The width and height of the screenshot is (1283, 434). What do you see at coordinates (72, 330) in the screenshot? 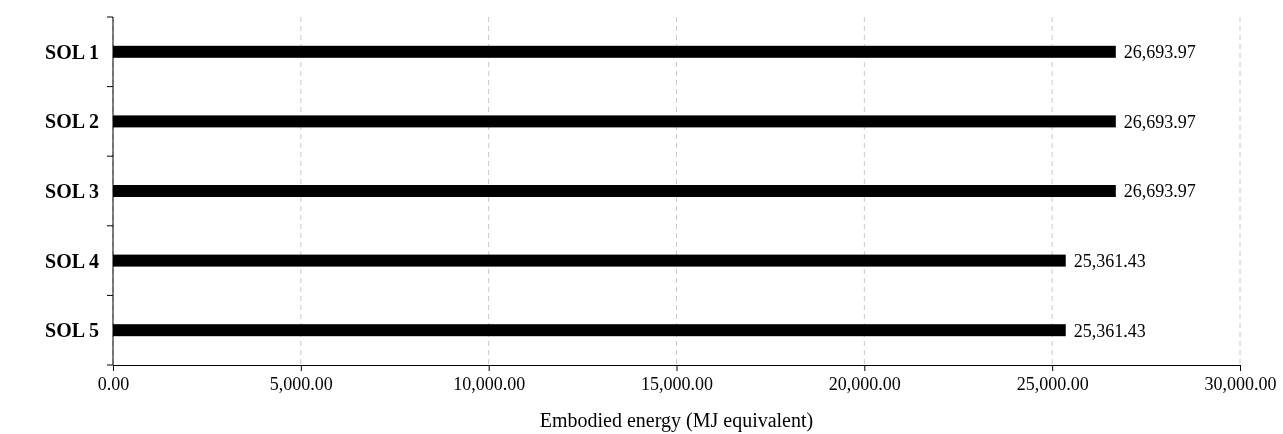
I see `y-tick-label: SOL 5` at bounding box center [72, 330].